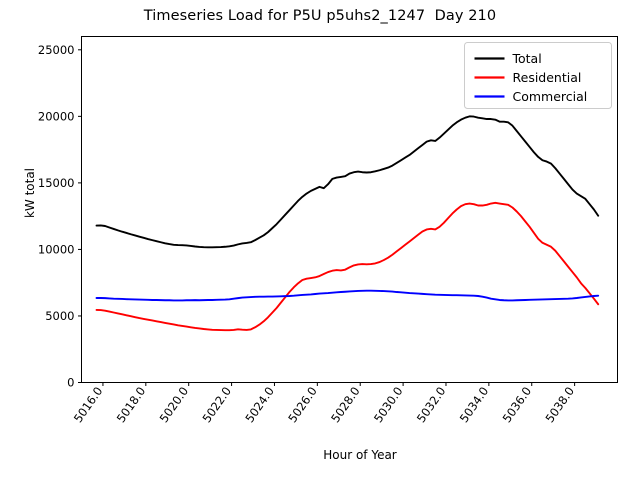 This screenshot has height=480, width=640. Describe the element at coordinates (60, 216) in the screenshot. I see `y-axis-ticks: 0 5000 10000 15000 20000 25000` at that location.